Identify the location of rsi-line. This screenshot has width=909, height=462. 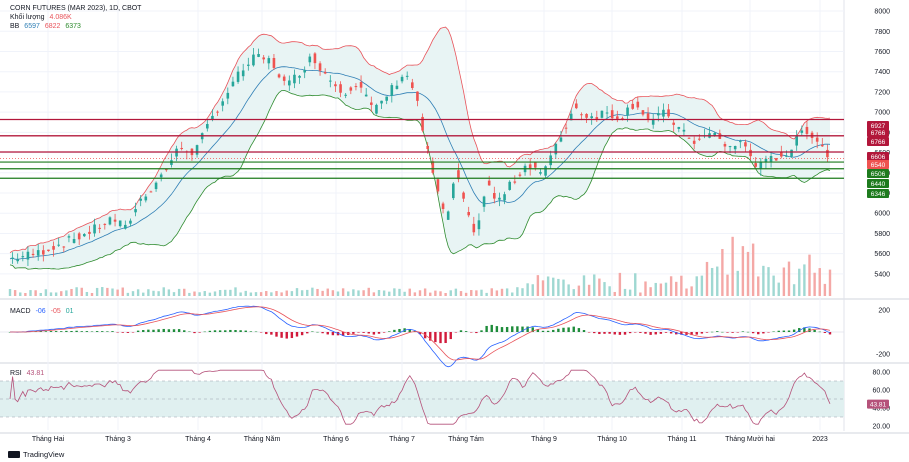
(420, 397).